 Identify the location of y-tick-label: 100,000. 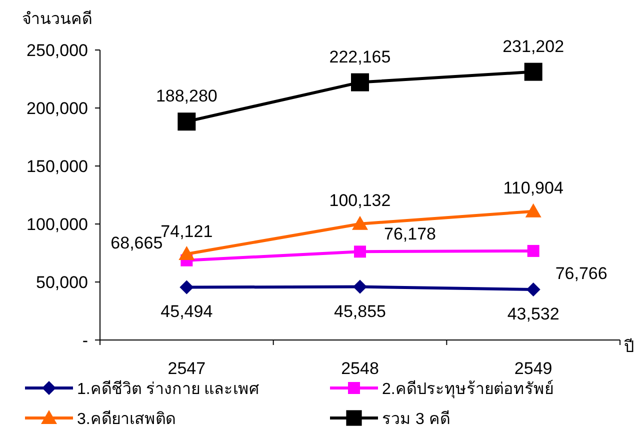
(57, 224).